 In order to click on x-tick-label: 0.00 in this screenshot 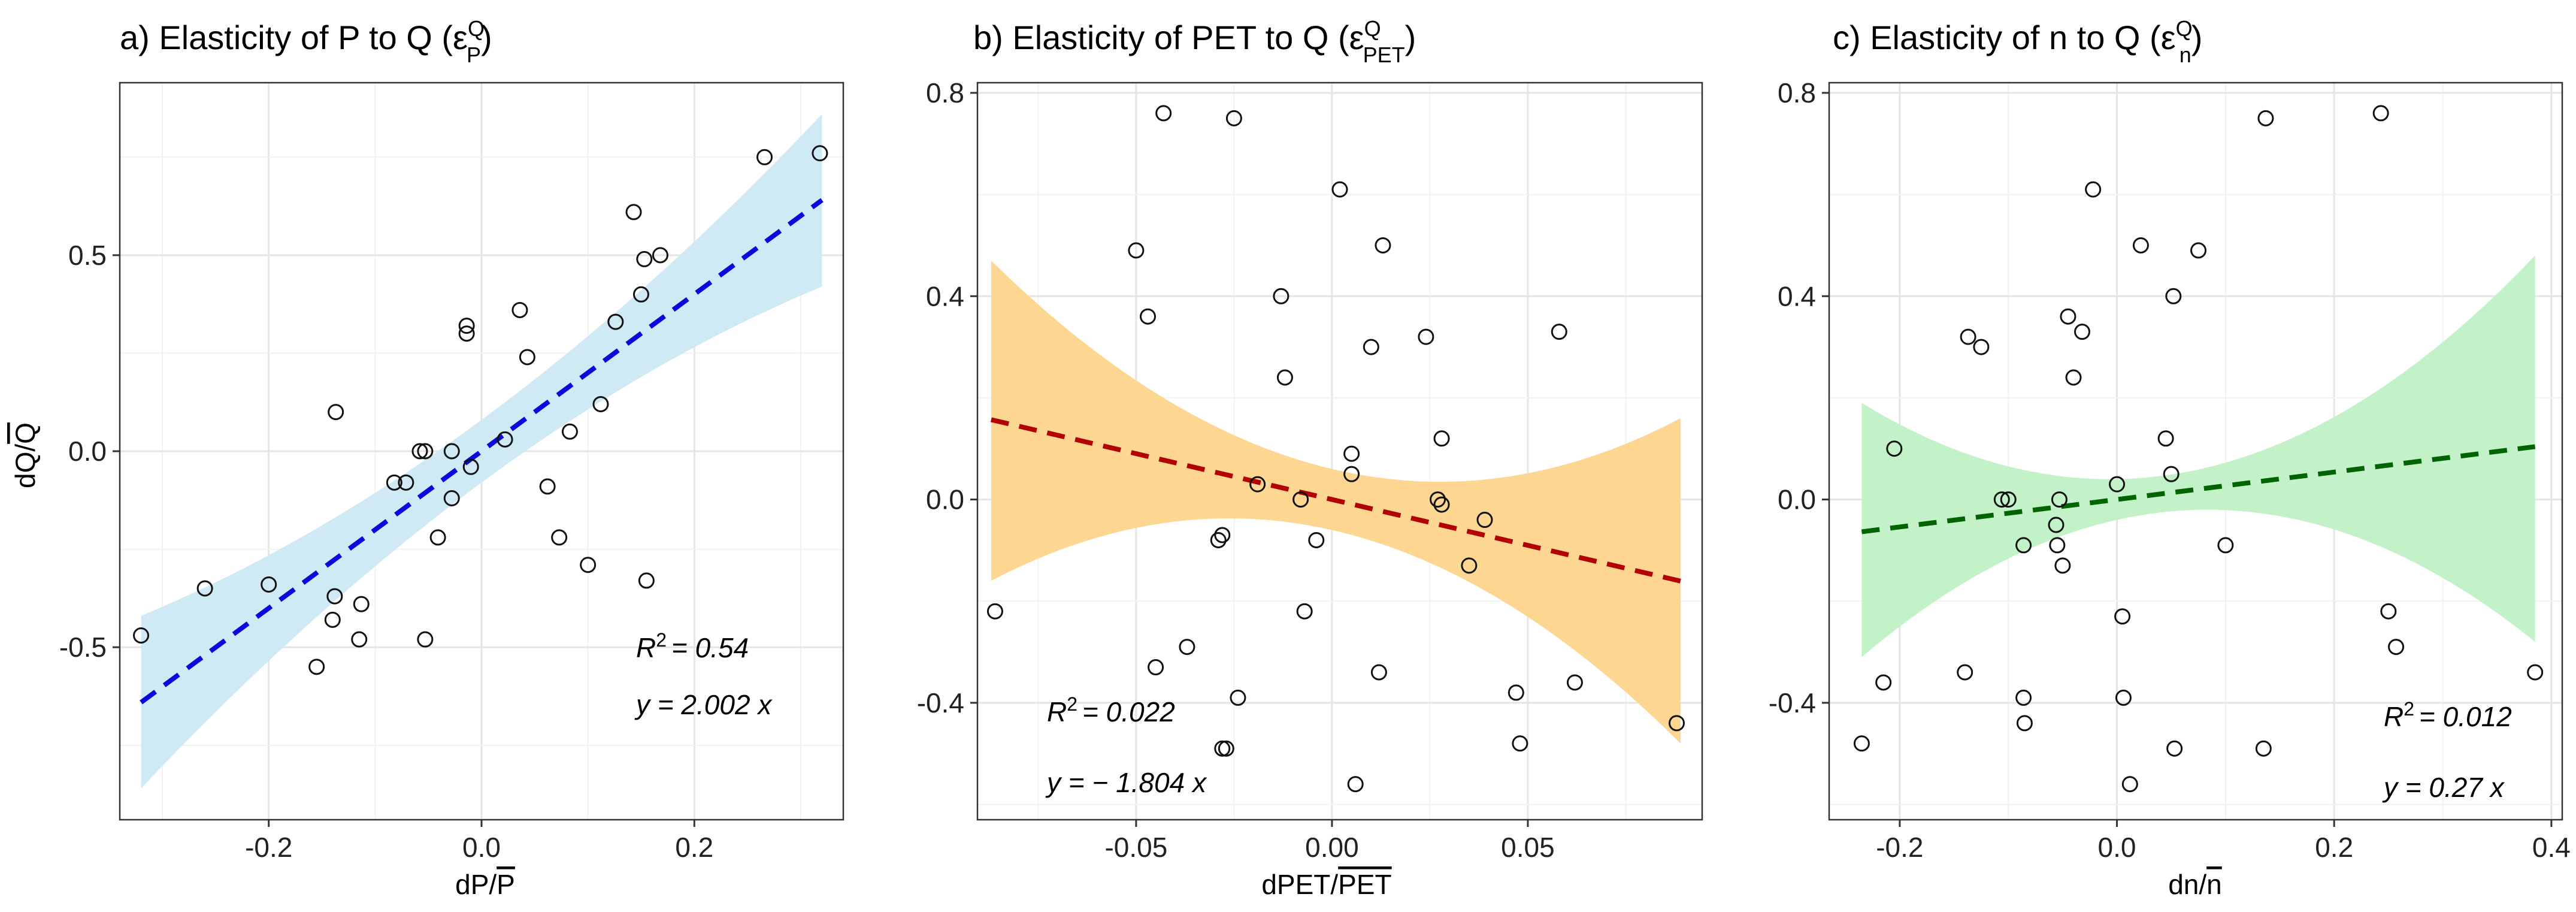, I will do `click(1332, 847)`.